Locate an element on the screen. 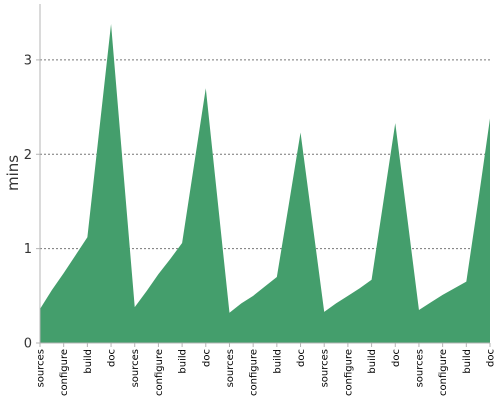 The image size is (500, 400). y-axis-label: mins is located at coordinates (13, 173).